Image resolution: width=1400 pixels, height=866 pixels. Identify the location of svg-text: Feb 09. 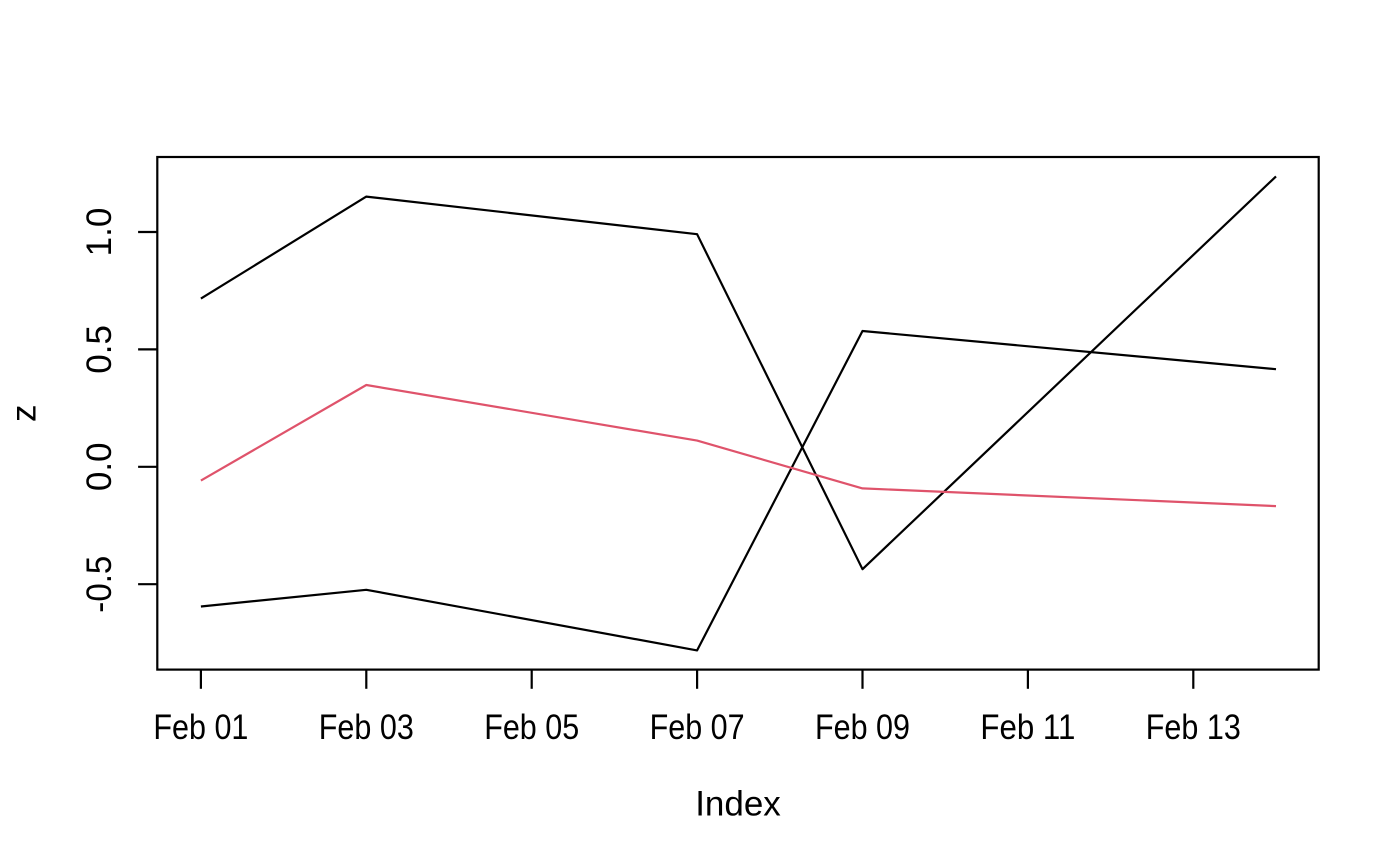
(862, 727).